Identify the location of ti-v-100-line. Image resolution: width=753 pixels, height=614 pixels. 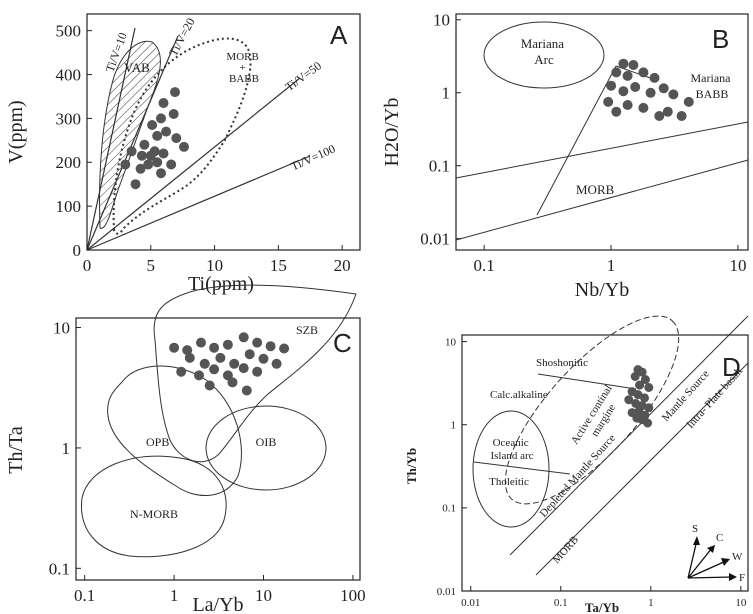
(198, 203).